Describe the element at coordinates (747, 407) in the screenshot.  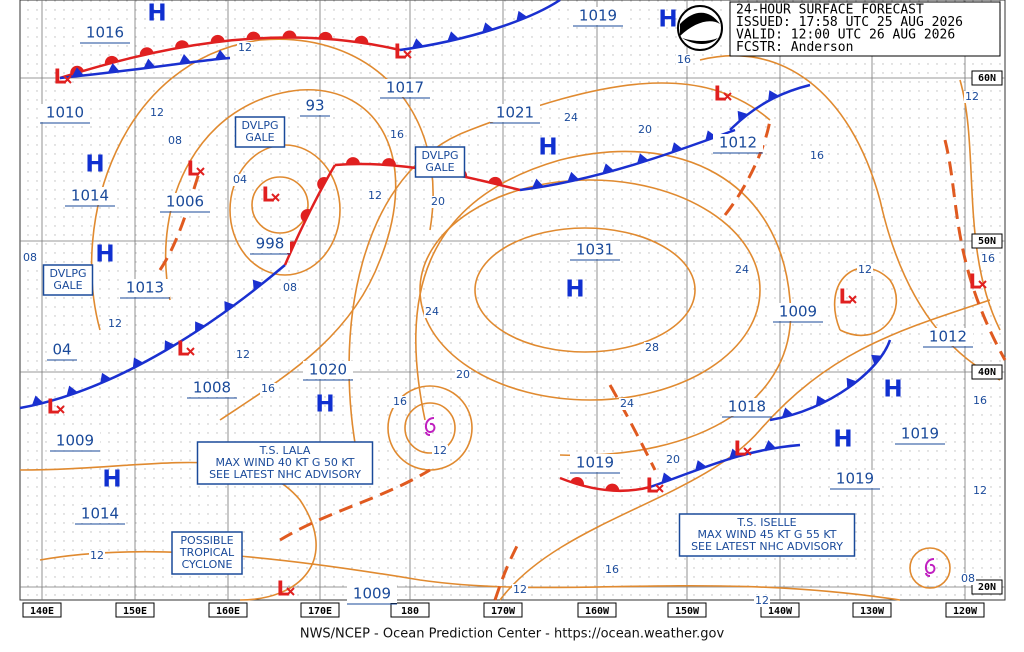
I see `pressure-label: 1018` at that location.